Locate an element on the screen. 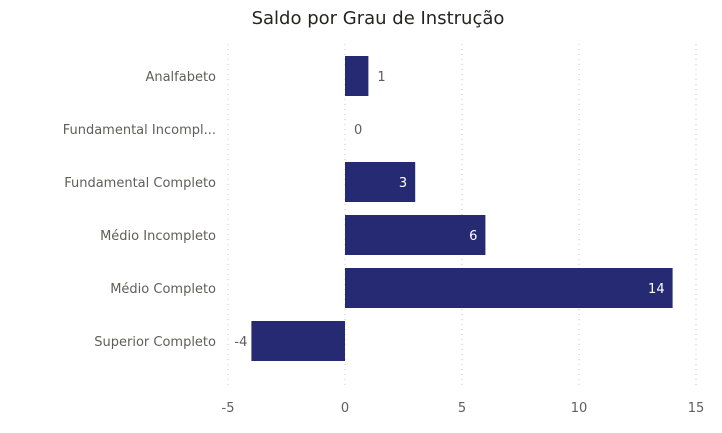 The height and width of the screenshot is (433, 722). category-label: Fundamental Completo is located at coordinates (140, 183).